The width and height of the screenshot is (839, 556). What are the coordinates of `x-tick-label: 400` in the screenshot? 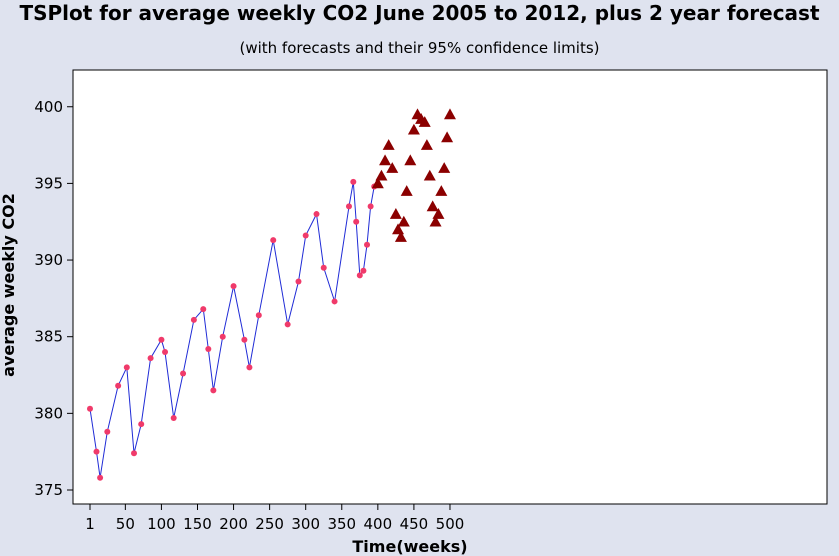 It's located at (378, 524).